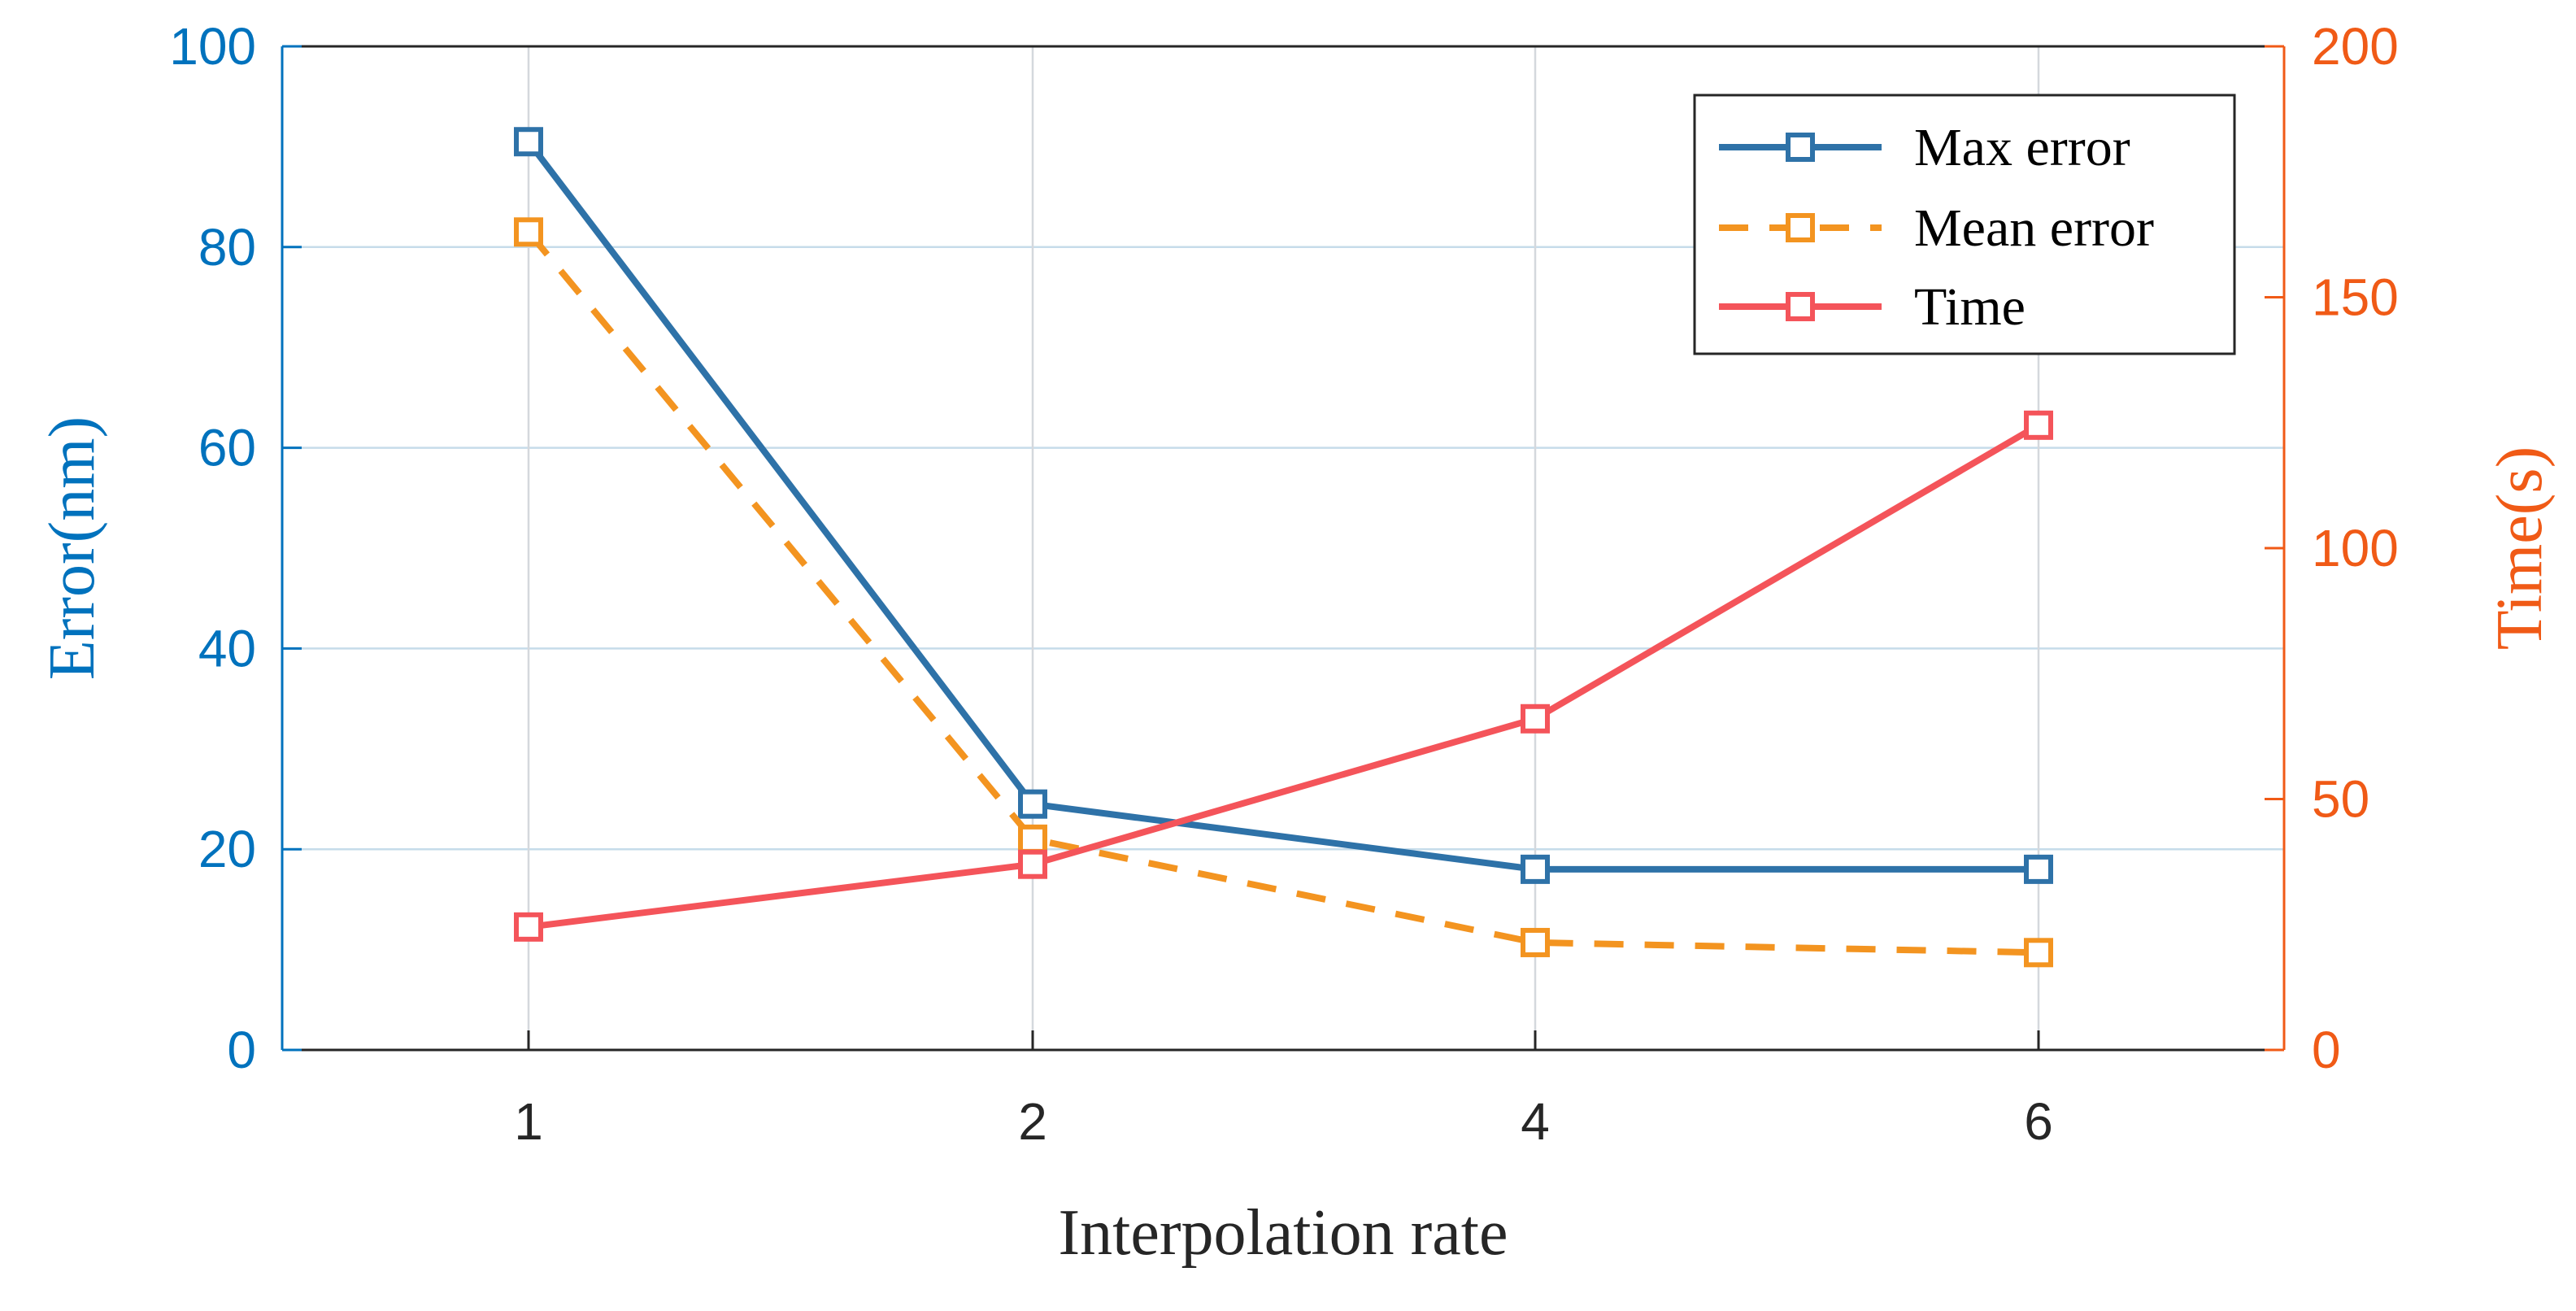 This screenshot has height=1311, width=2576. I want to click on right-y-tick-label: 100, so click(2356, 548).